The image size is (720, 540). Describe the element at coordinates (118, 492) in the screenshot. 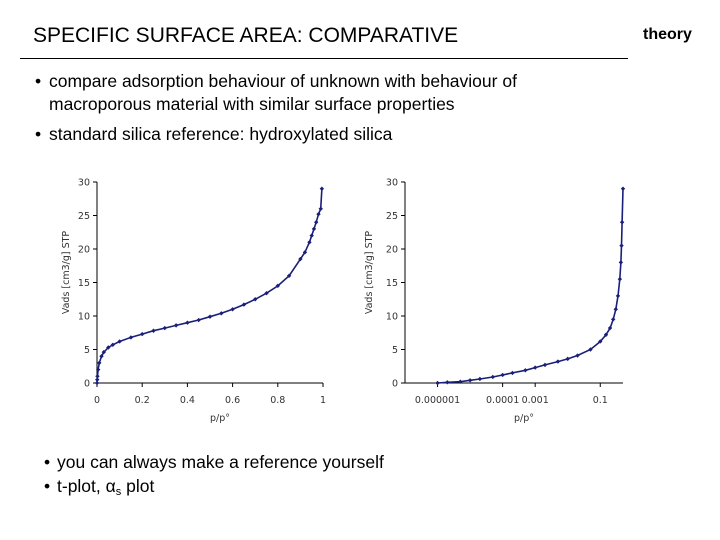

I see `alpha-subscript: s` at that location.